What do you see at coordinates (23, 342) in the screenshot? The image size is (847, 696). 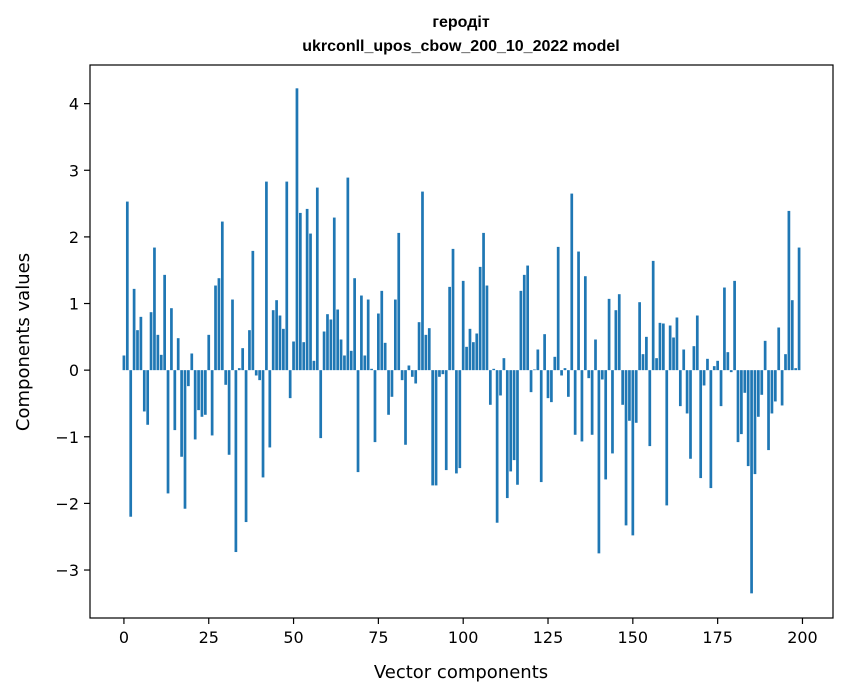 I see `y-axis-label: Components values` at bounding box center [23, 342].